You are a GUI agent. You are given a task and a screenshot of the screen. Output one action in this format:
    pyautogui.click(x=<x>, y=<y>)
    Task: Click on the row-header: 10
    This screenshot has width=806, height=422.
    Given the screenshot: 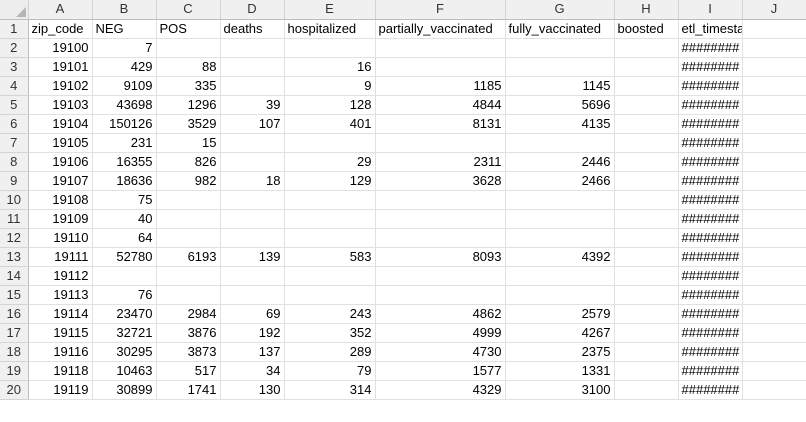 What is the action you would take?
    pyautogui.click(x=14, y=200)
    